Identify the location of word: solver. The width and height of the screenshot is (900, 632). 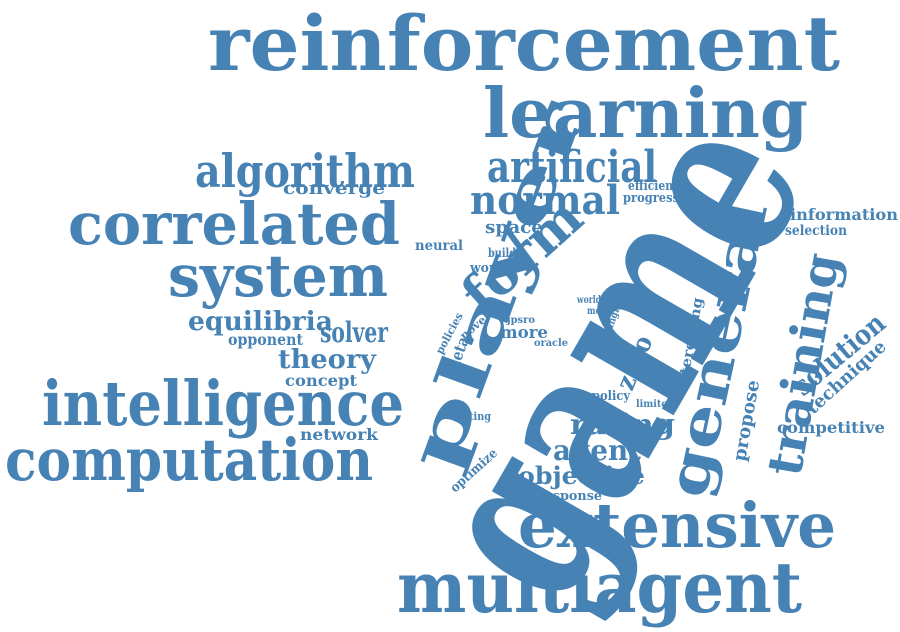
(354, 332).